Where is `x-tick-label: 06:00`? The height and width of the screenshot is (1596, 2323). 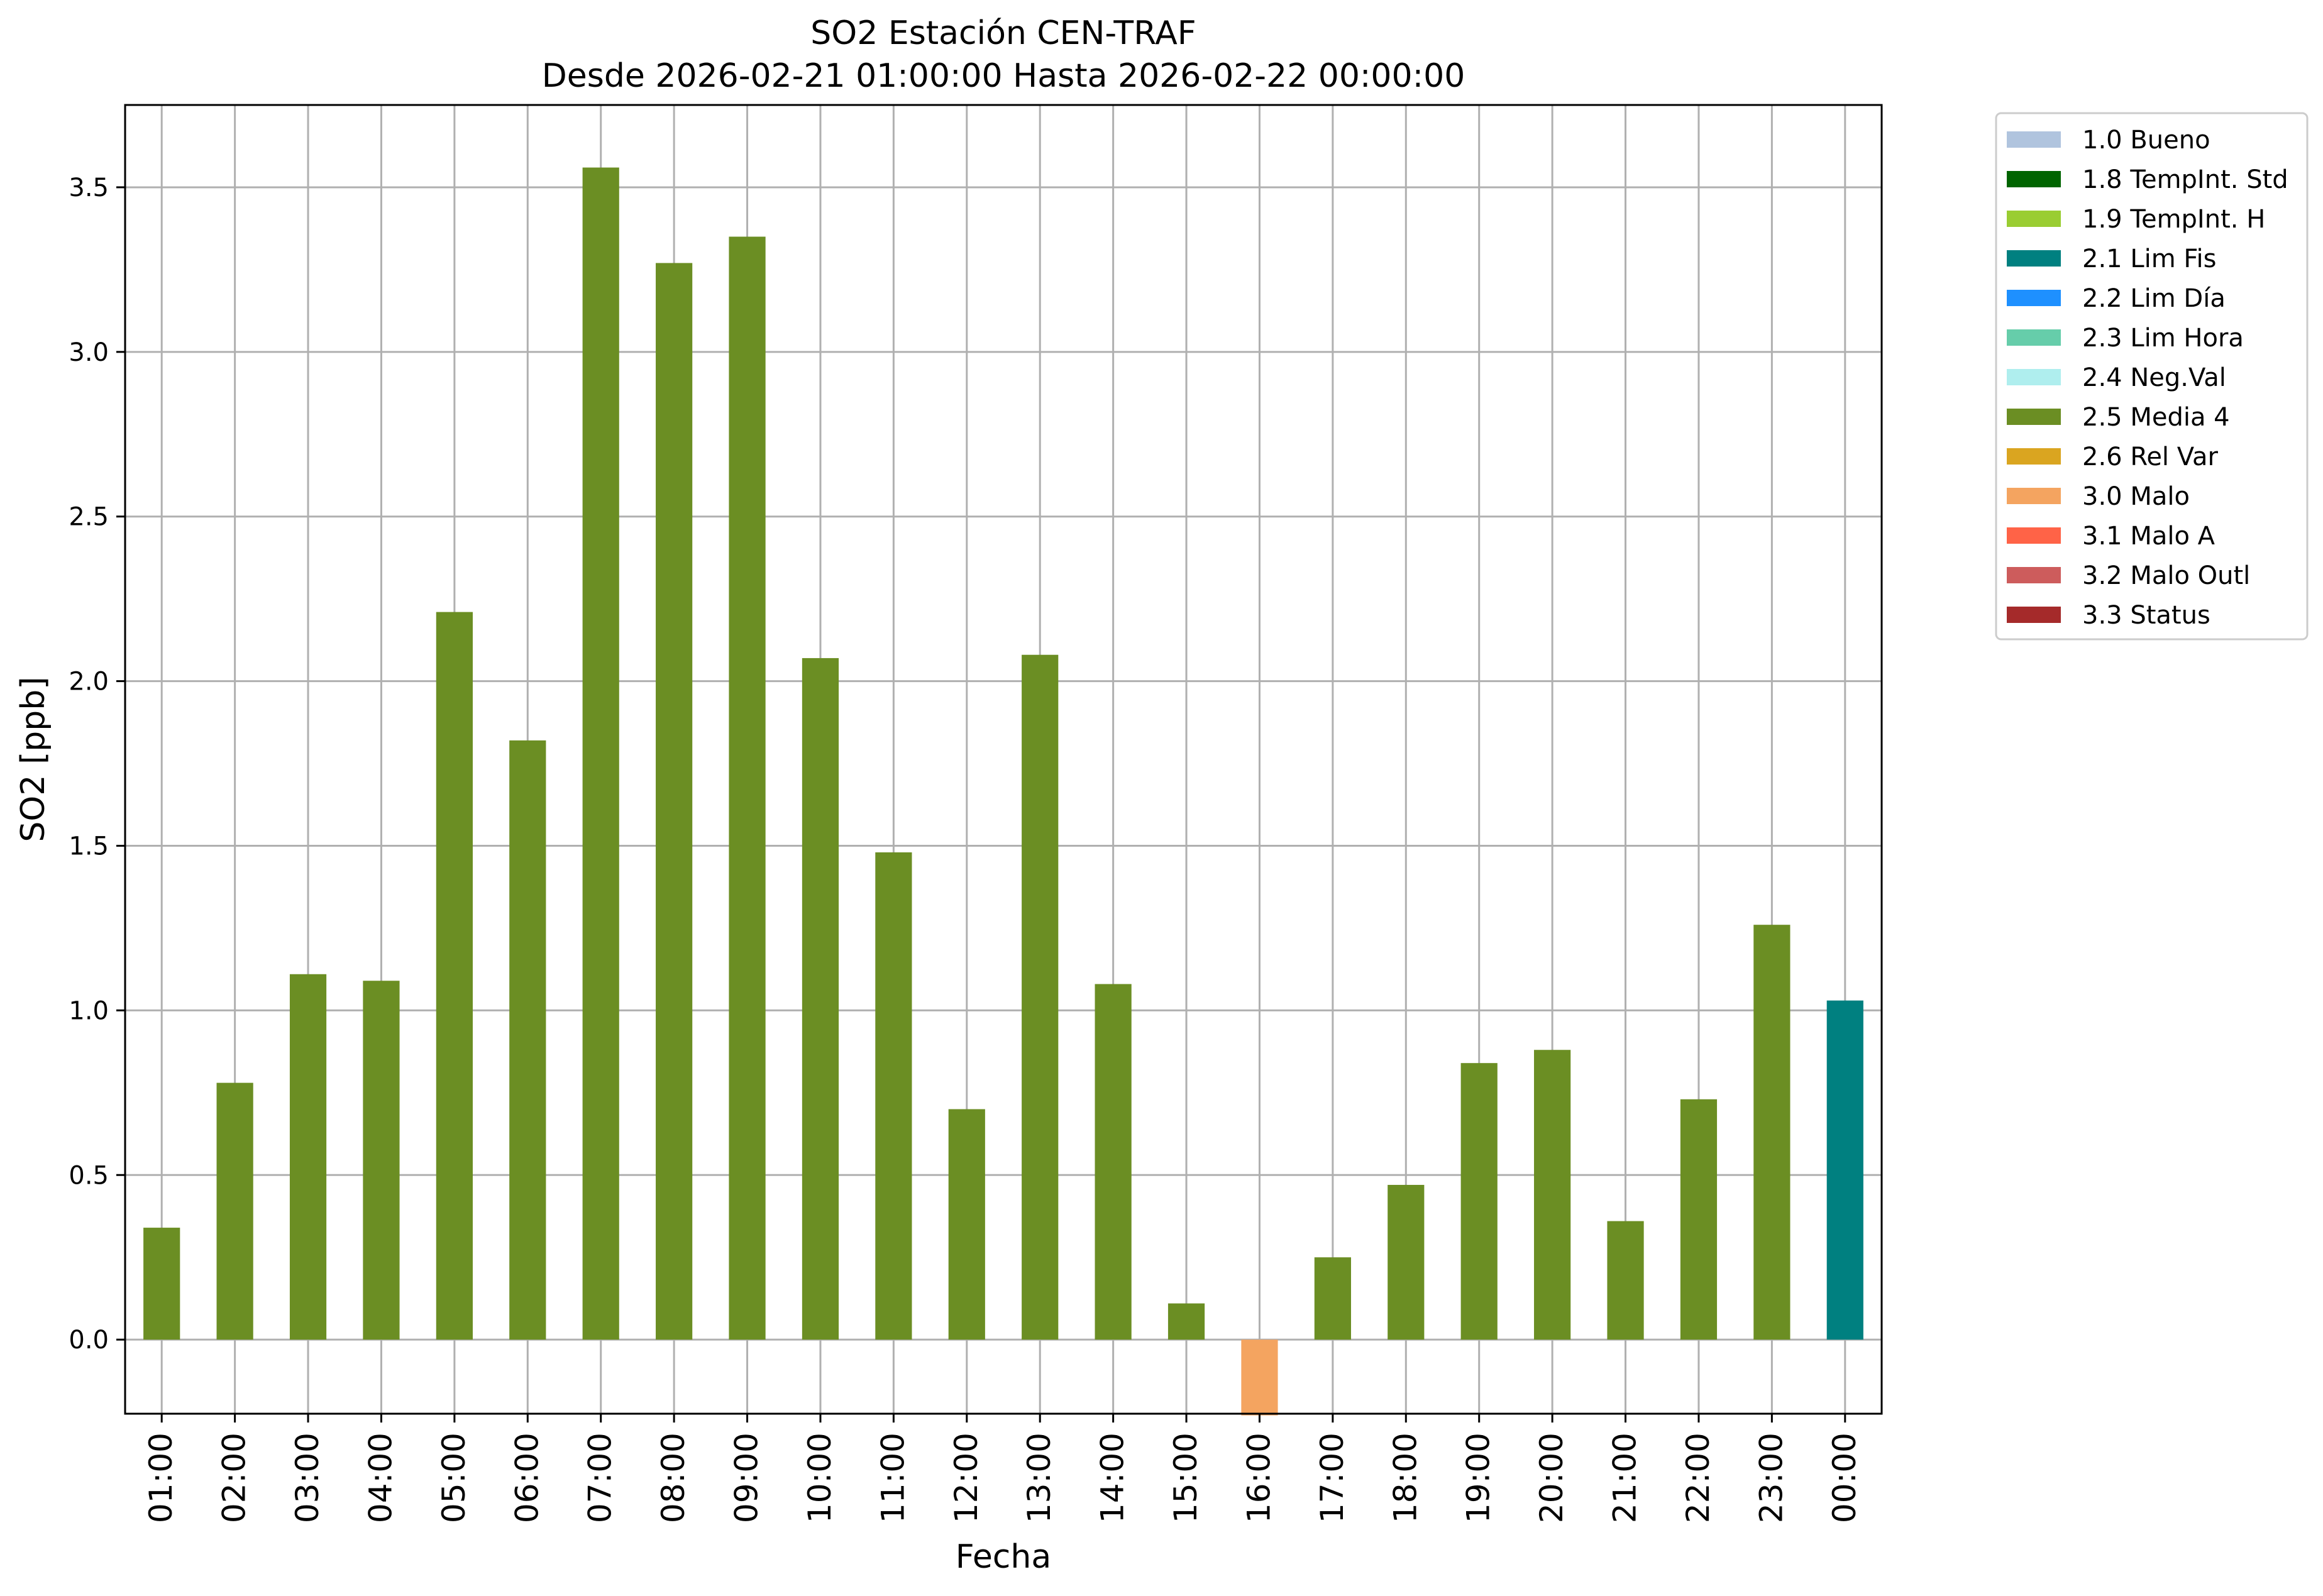
x-tick-label: 06:00 is located at coordinates (527, 1478).